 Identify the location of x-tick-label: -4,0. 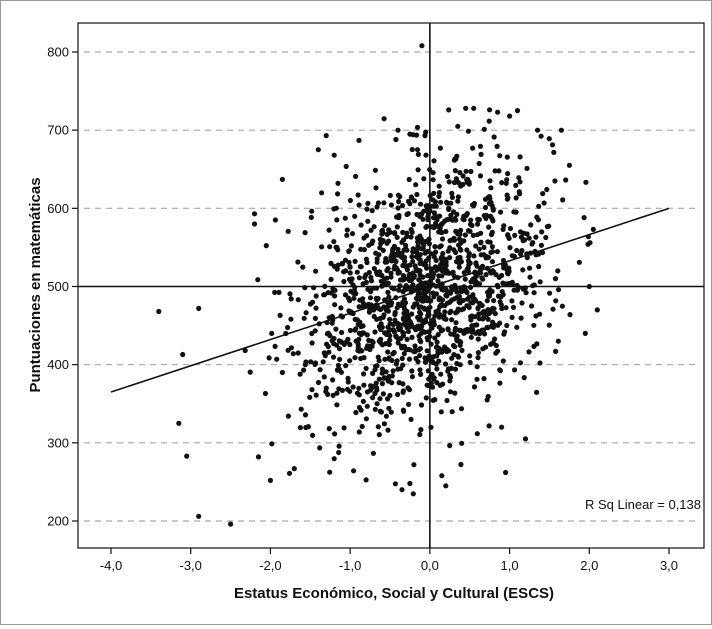
(111, 565).